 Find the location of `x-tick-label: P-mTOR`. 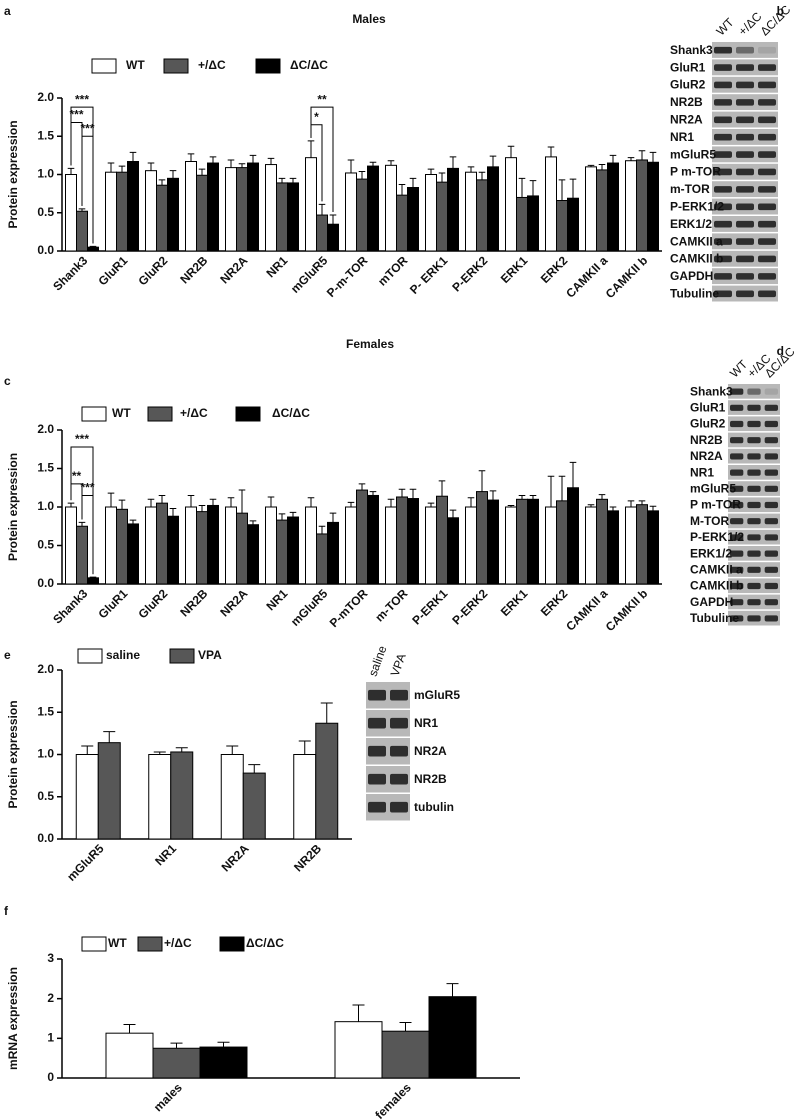

x-tick-label: P-mTOR is located at coordinates (349, 608).